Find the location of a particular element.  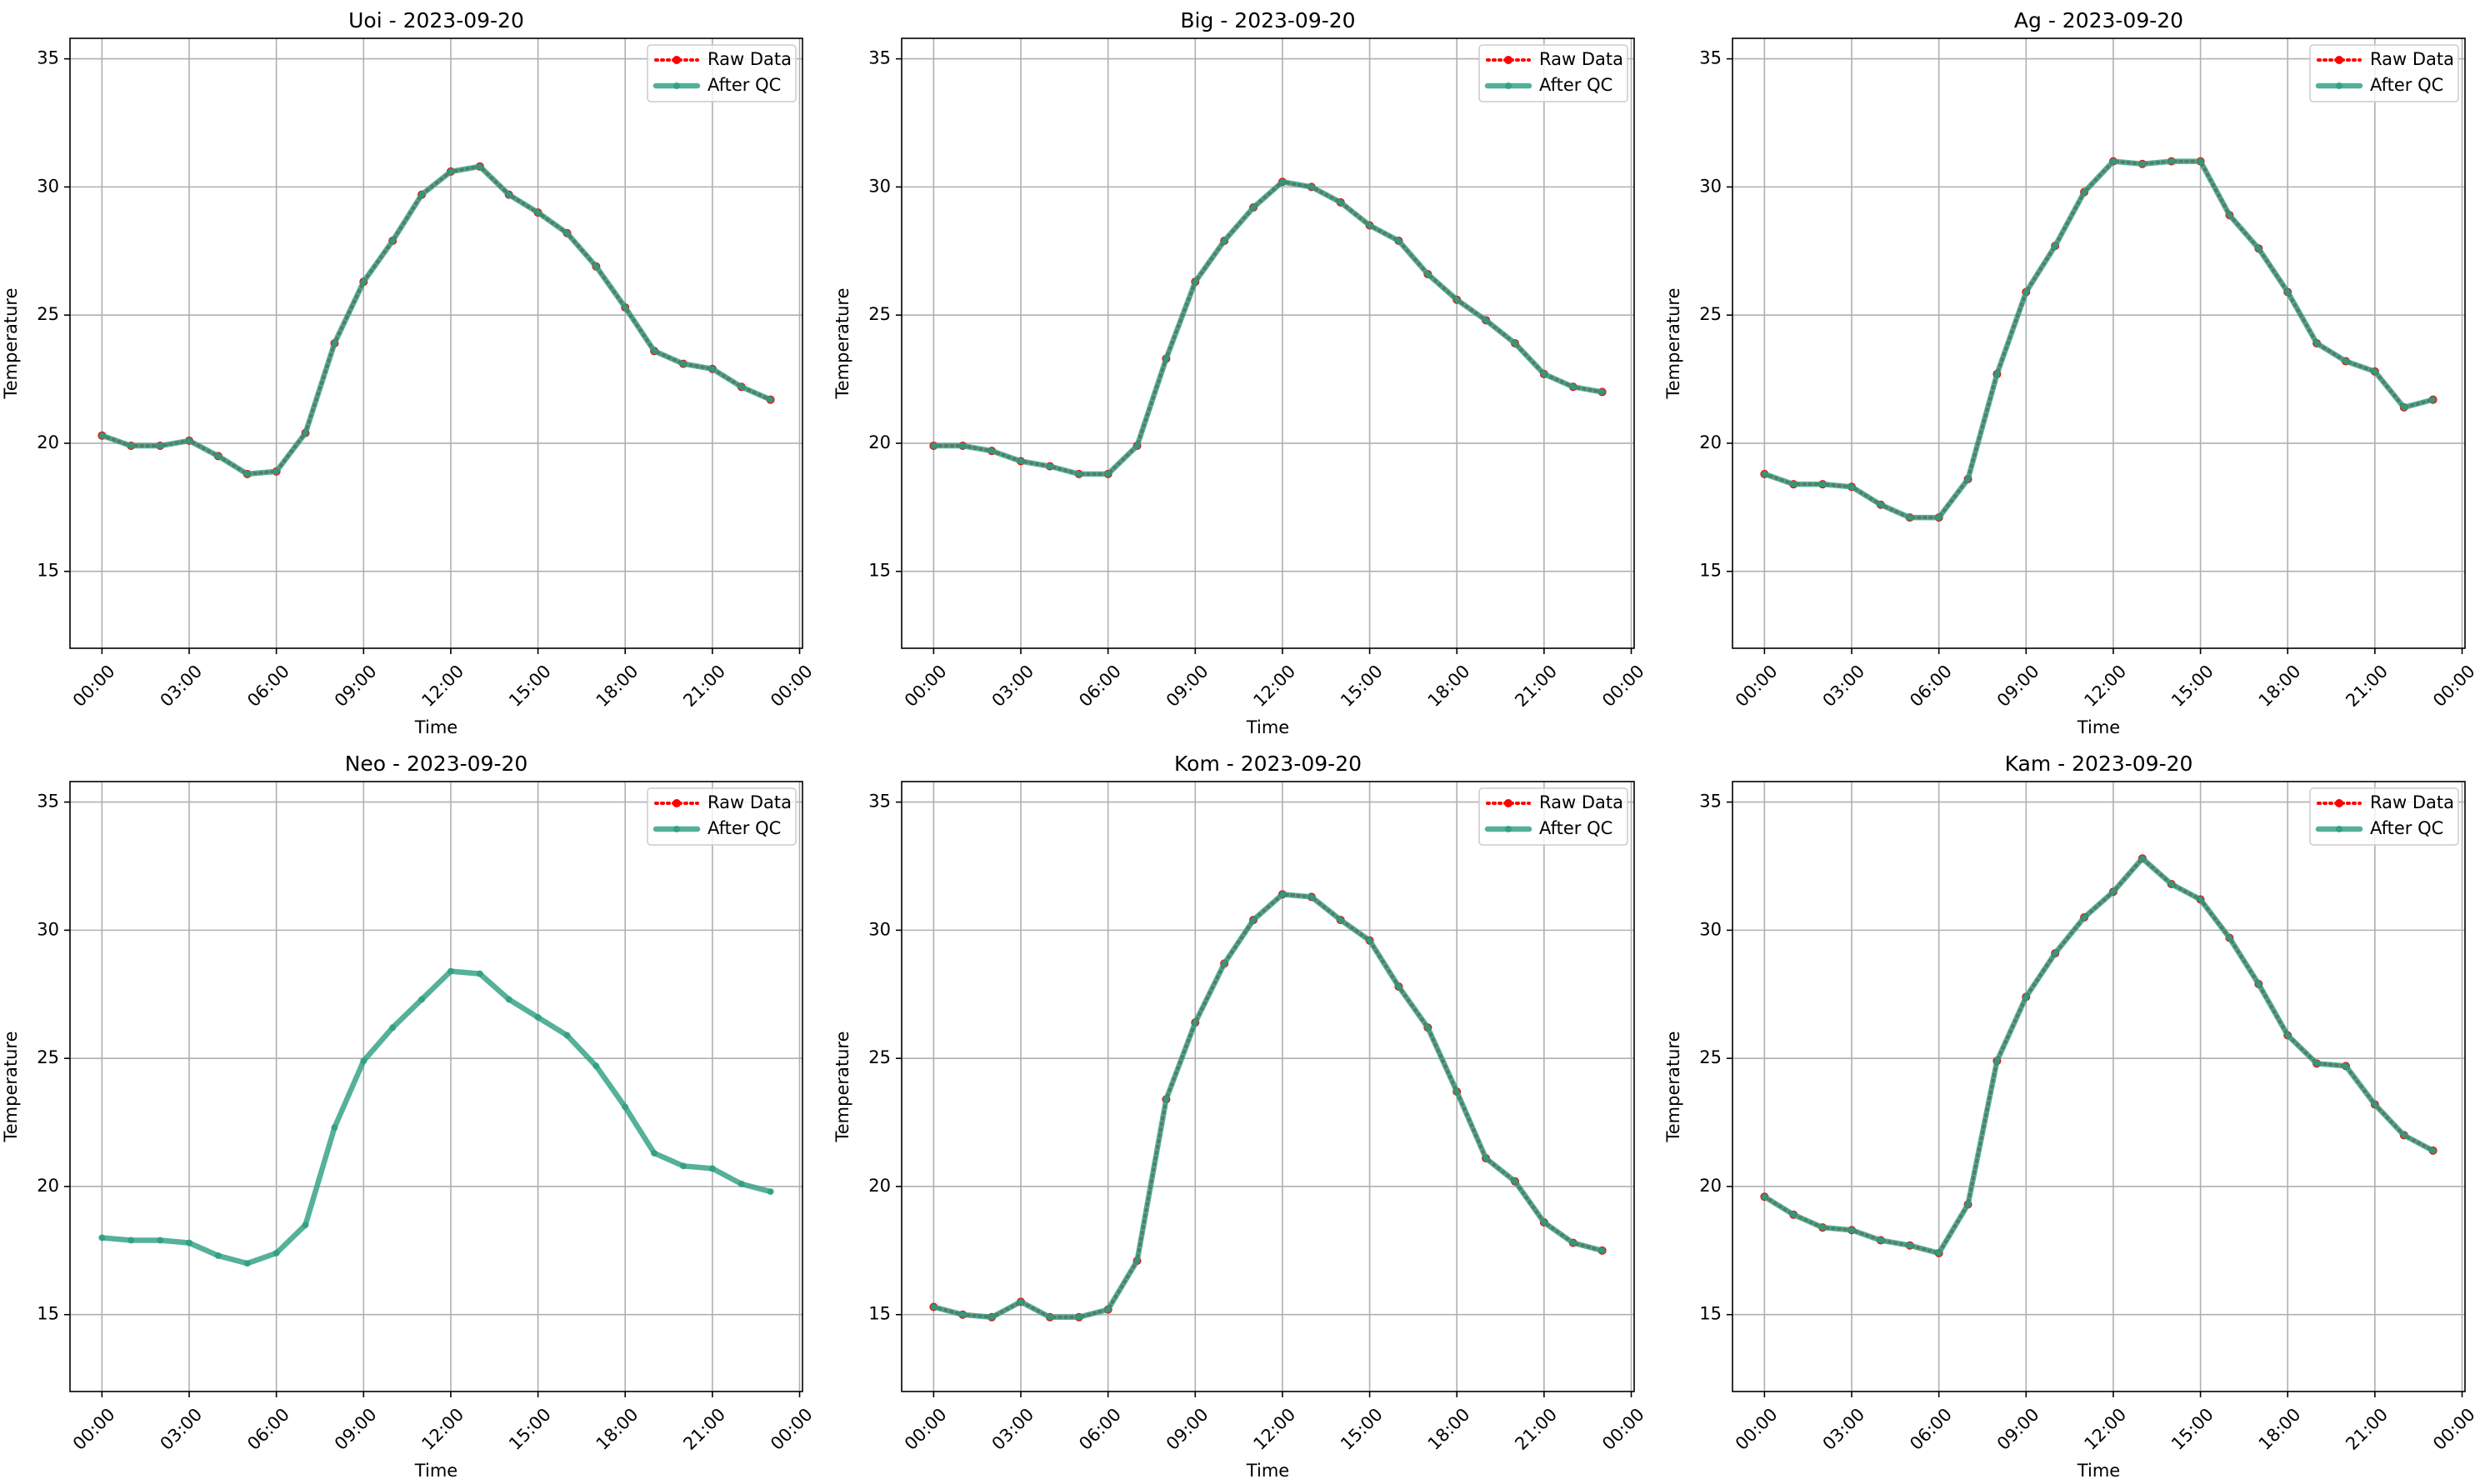

qc-line is located at coordinates (1268, 1106).